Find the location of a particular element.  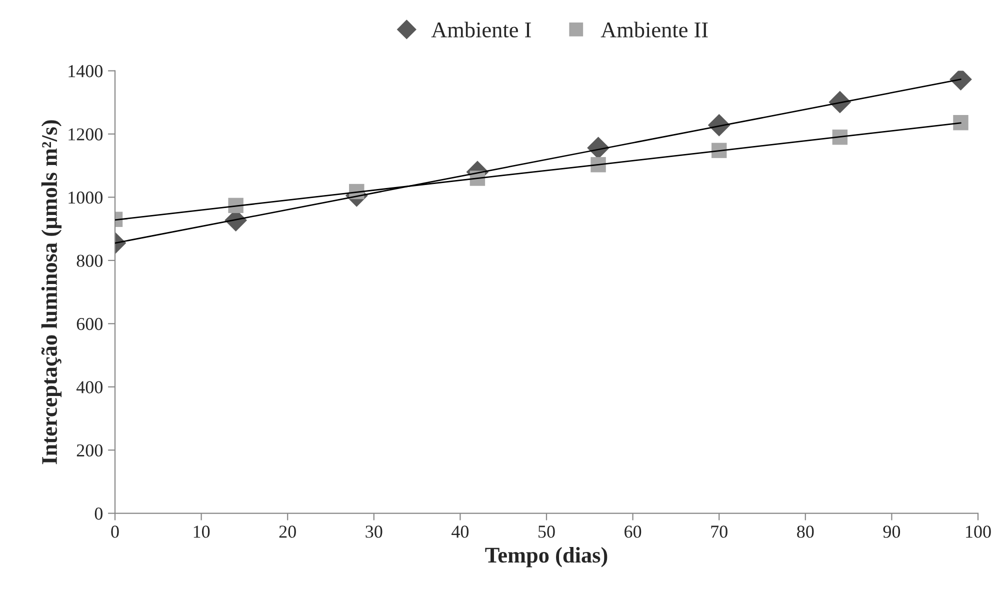

x-axis-title: Tempo (dias) is located at coordinates (546, 557).